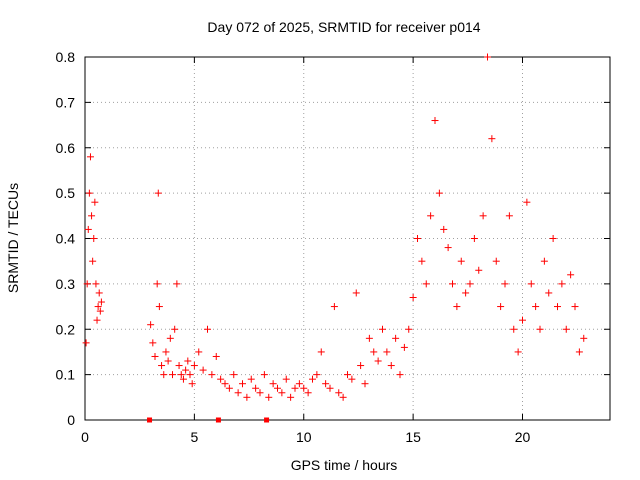 The image size is (640, 480). Describe the element at coordinates (66, 148) in the screenshot. I see `y-tick-label: 0.6` at that location.